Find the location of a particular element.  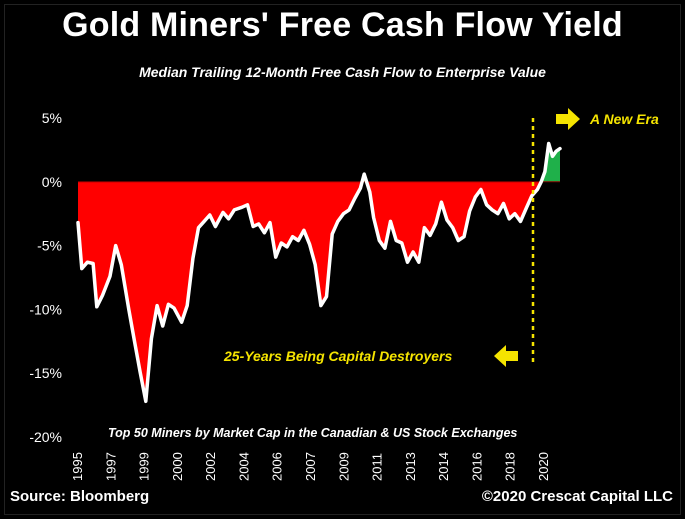

x-tick-label: 2013 is located at coordinates (410, 466).